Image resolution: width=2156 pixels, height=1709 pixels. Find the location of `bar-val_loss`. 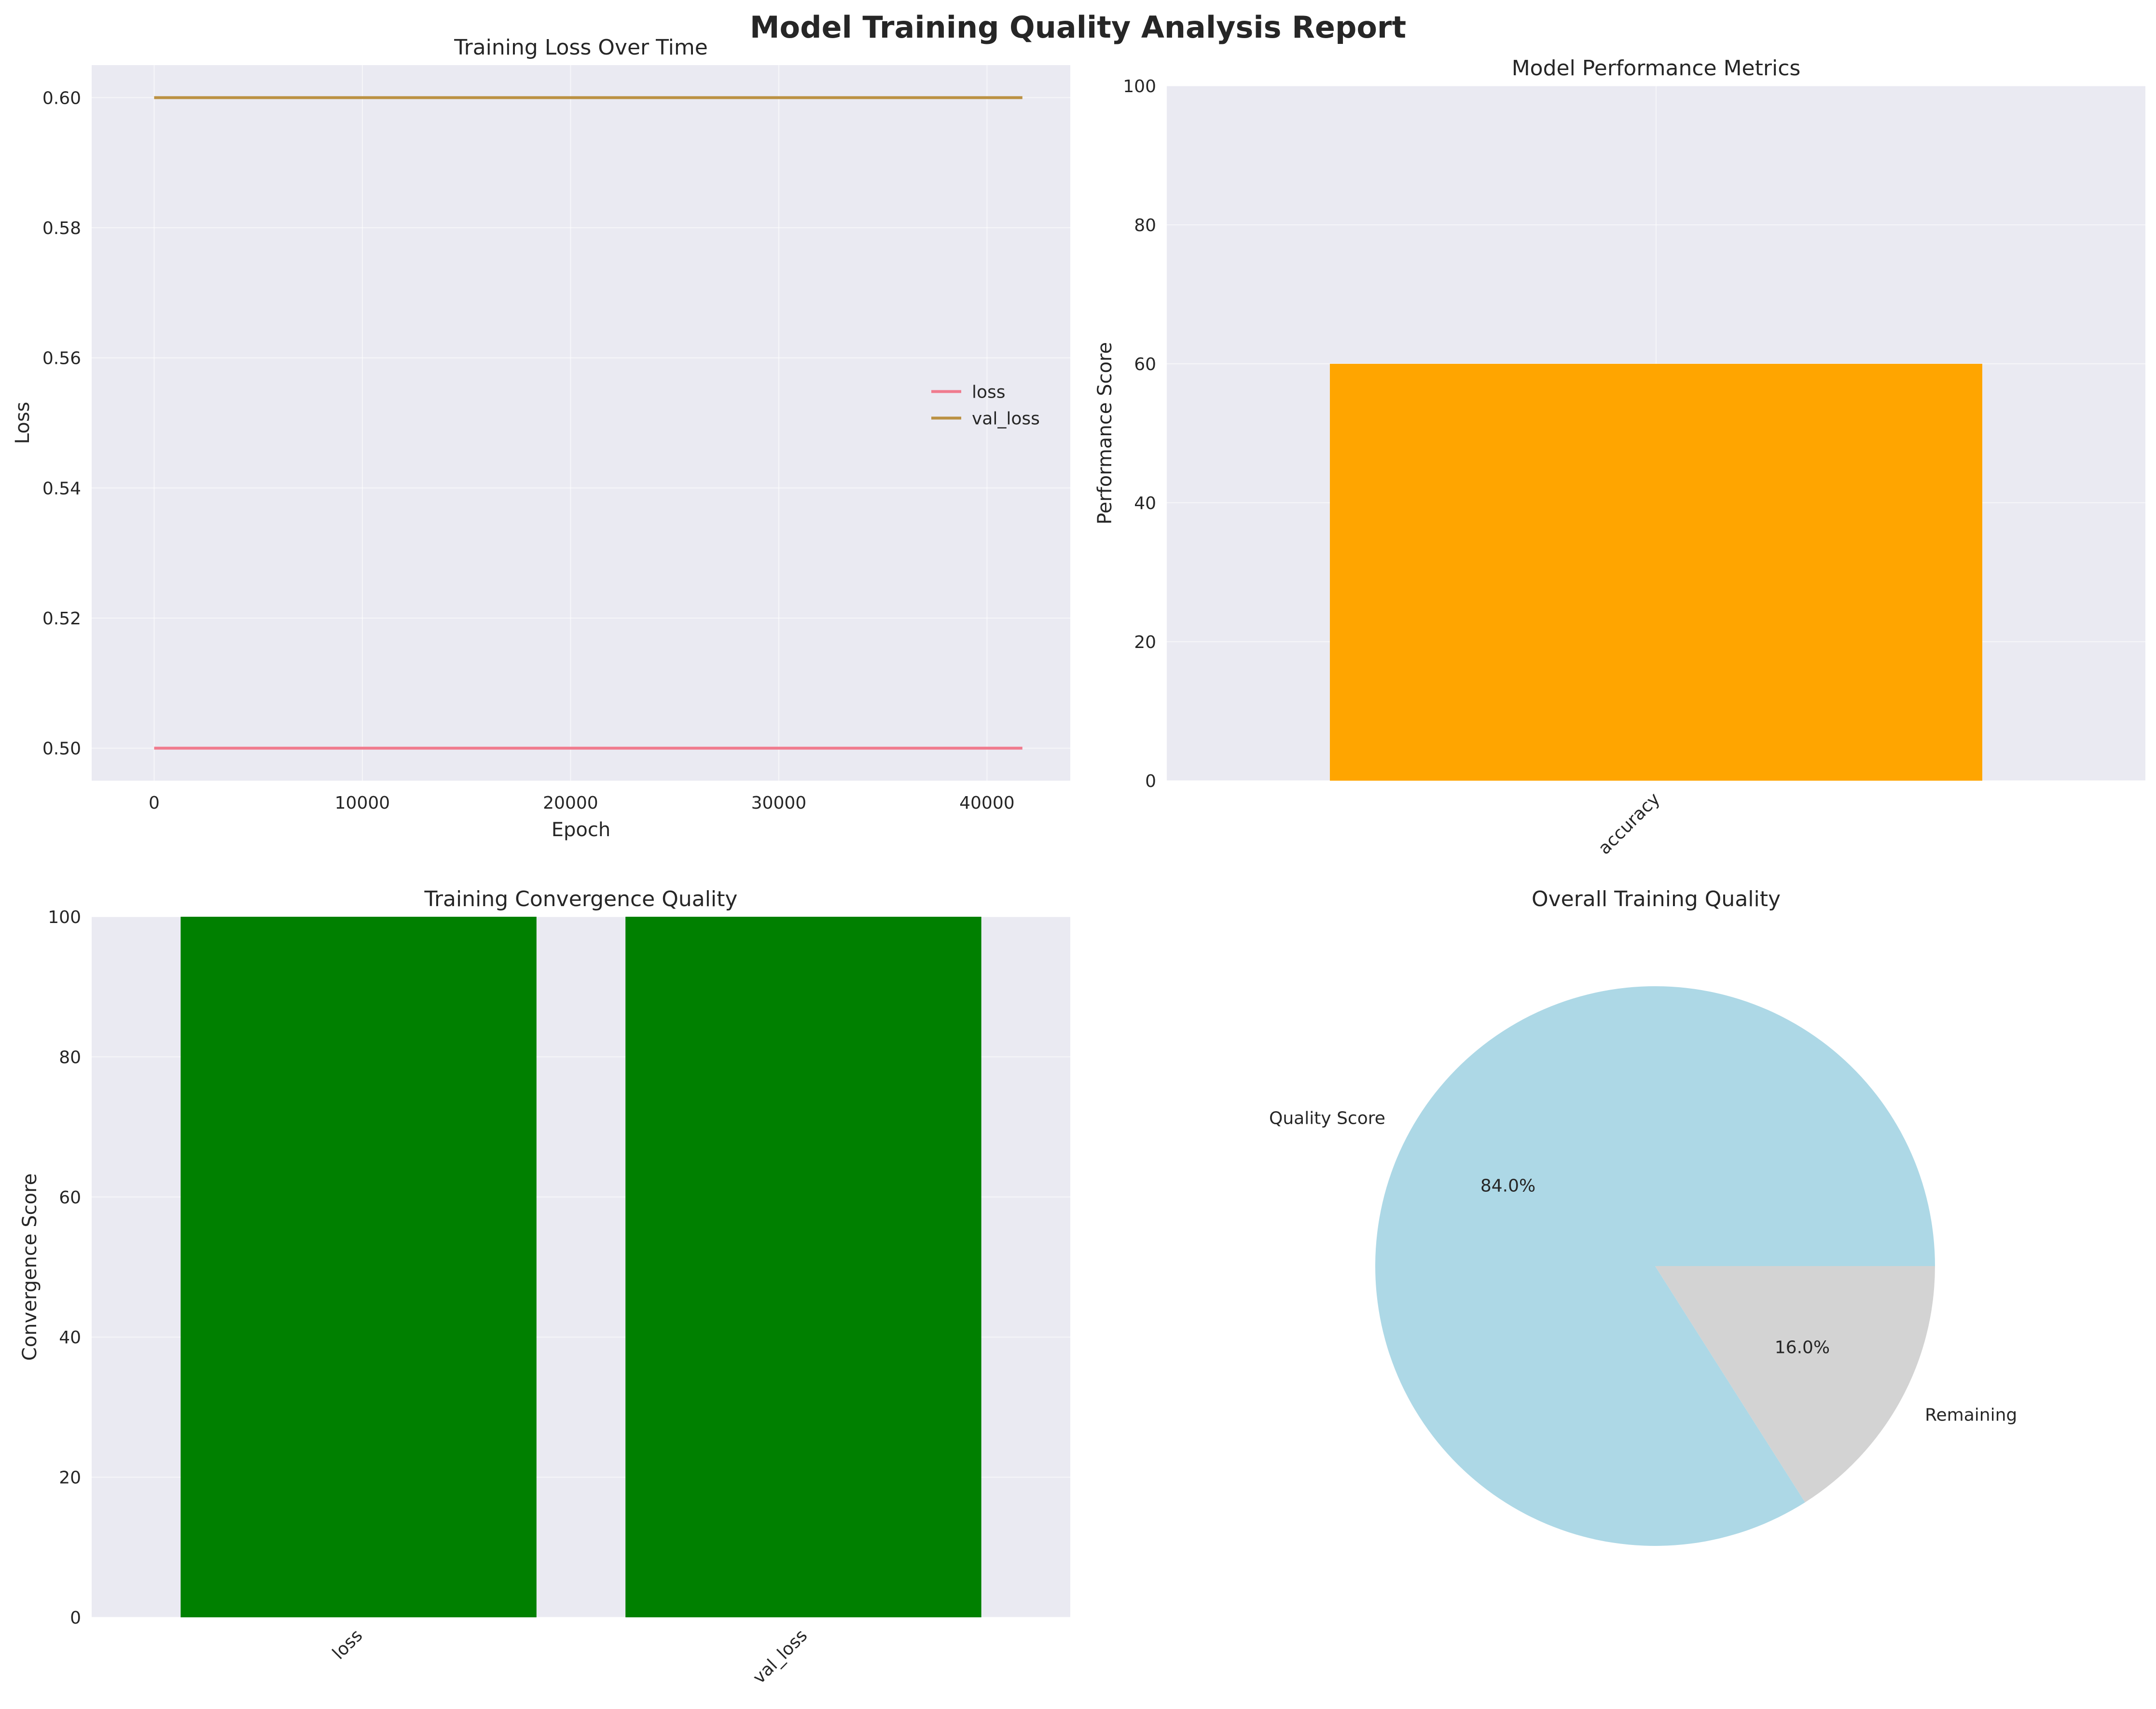

bar-val_loss is located at coordinates (803, 1267).